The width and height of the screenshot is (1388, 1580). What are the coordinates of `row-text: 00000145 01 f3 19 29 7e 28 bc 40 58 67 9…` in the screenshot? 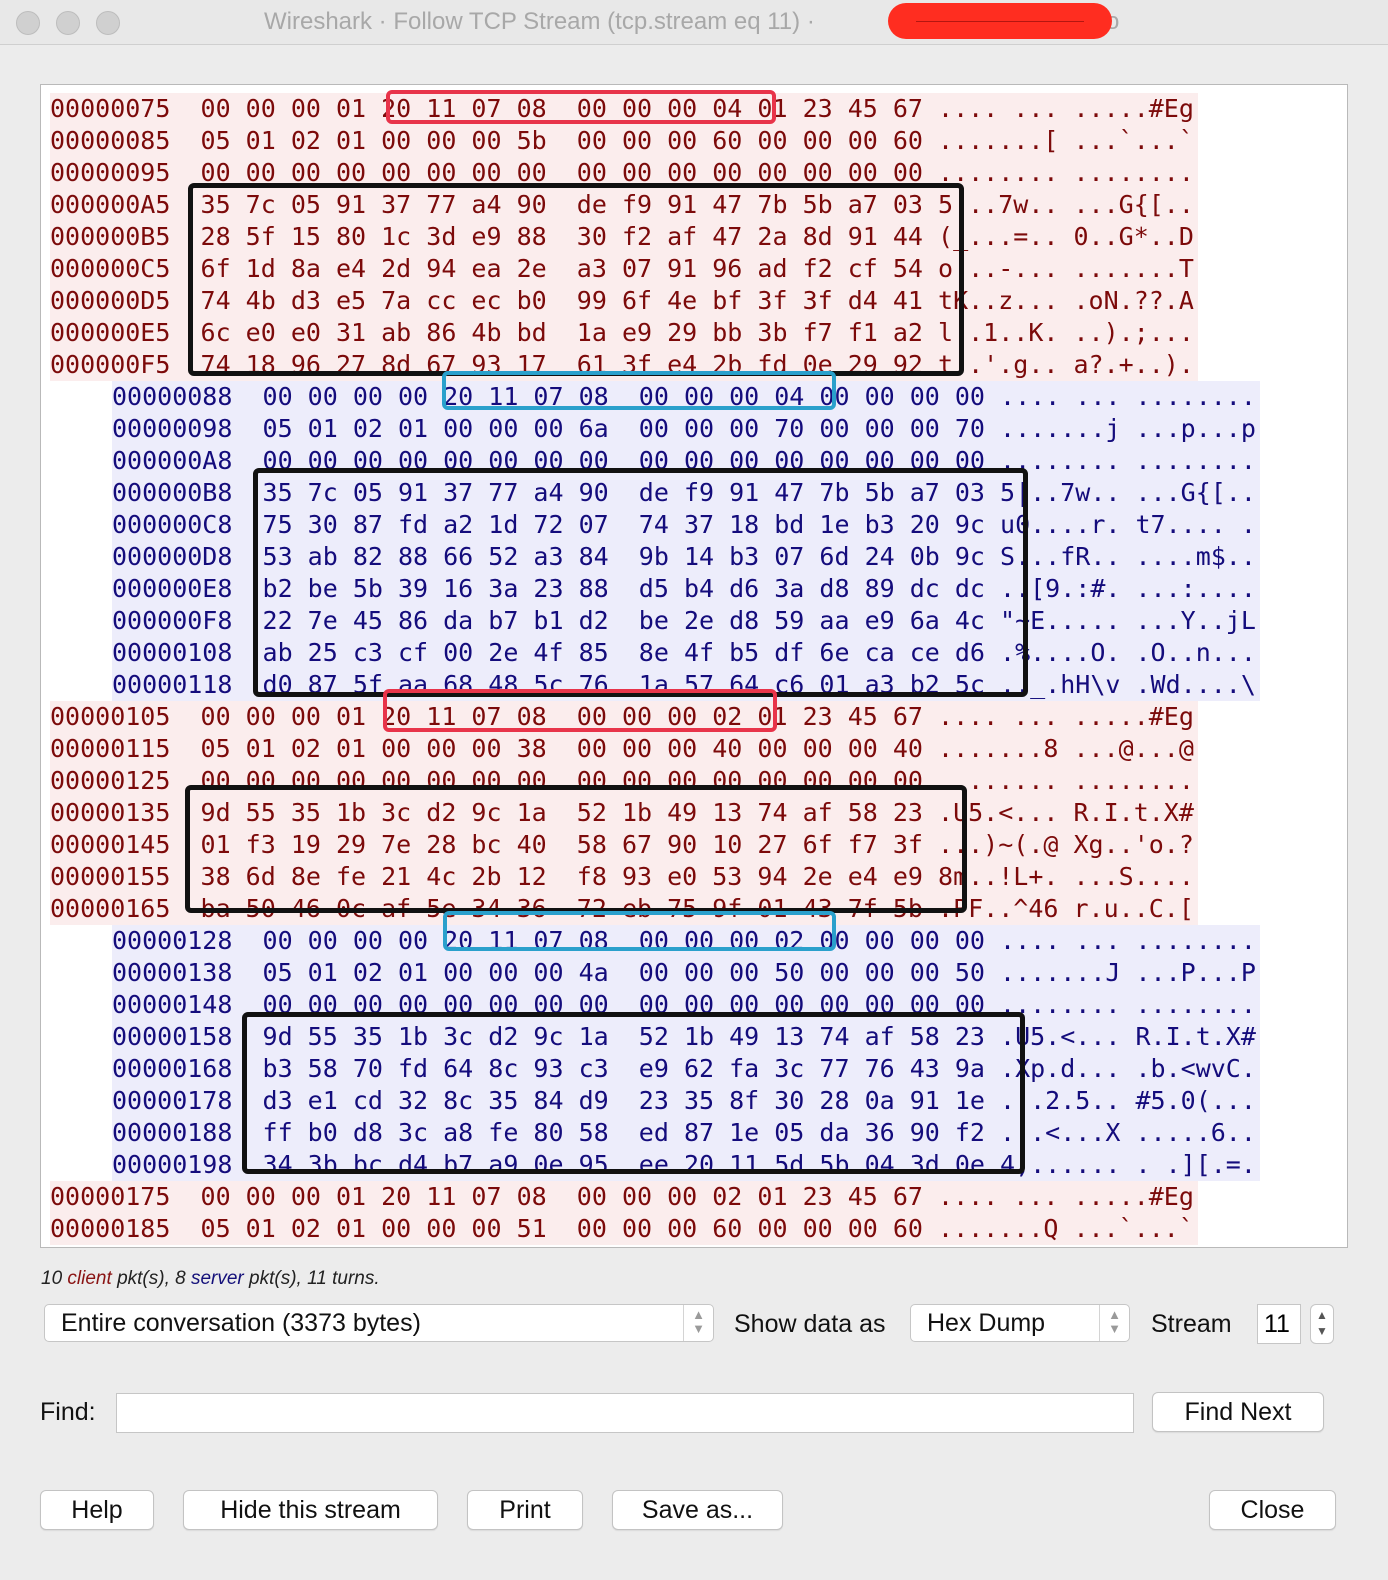 It's located at (624, 845).